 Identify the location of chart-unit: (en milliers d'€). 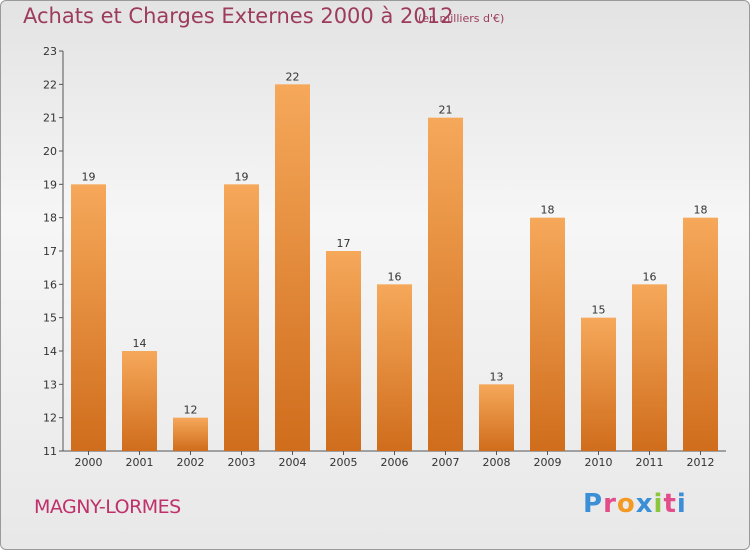
(461, 18).